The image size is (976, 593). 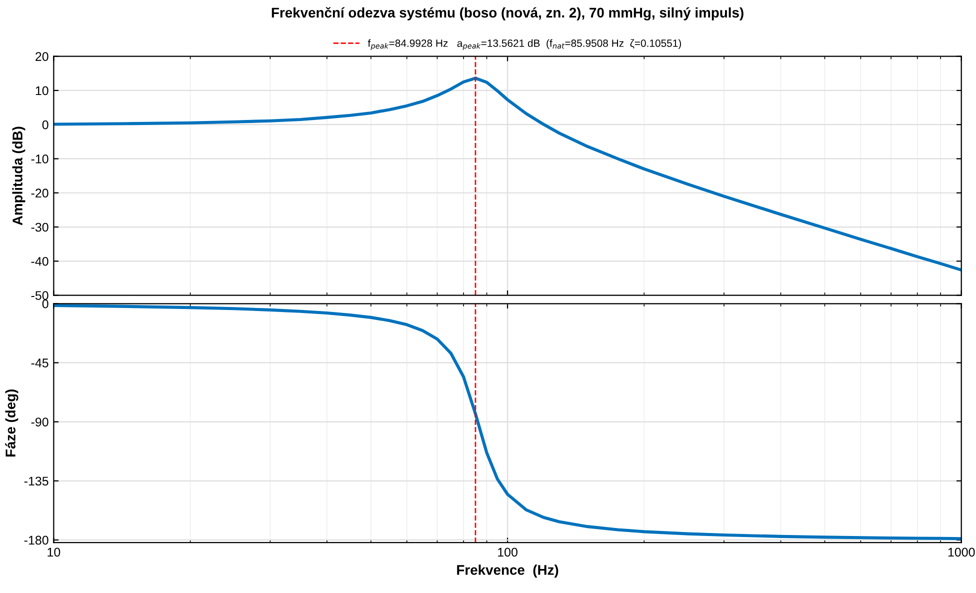 What do you see at coordinates (11, 423) in the screenshot?
I see `y-axis-title: Fáze (deg)` at bounding box center [11, 423].